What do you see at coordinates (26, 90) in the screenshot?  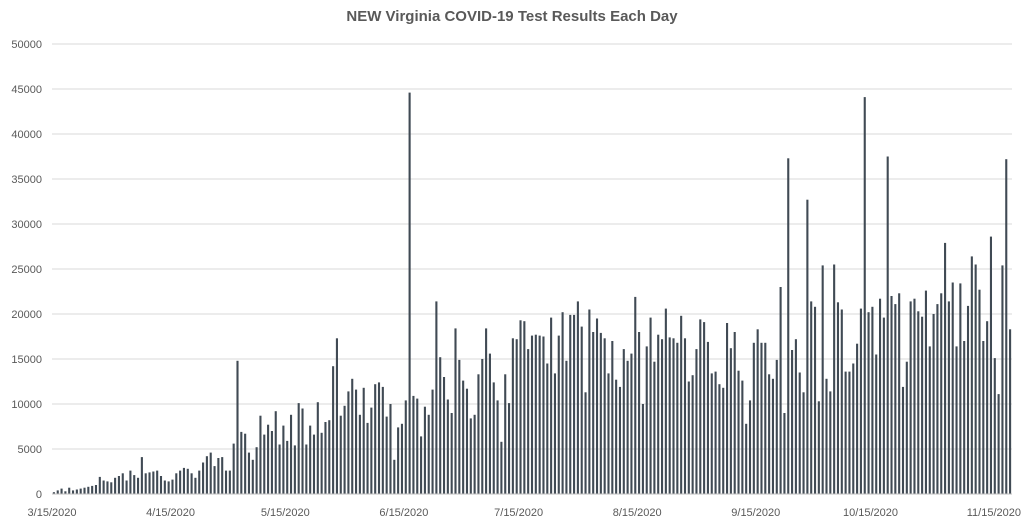 I see `y-tick-label: 45000` at bounding box center [26, 90].